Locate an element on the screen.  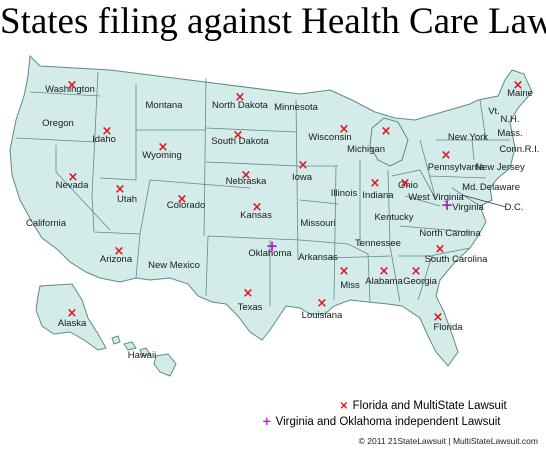
state-label: Virginia is located at coordinates (468, 207).